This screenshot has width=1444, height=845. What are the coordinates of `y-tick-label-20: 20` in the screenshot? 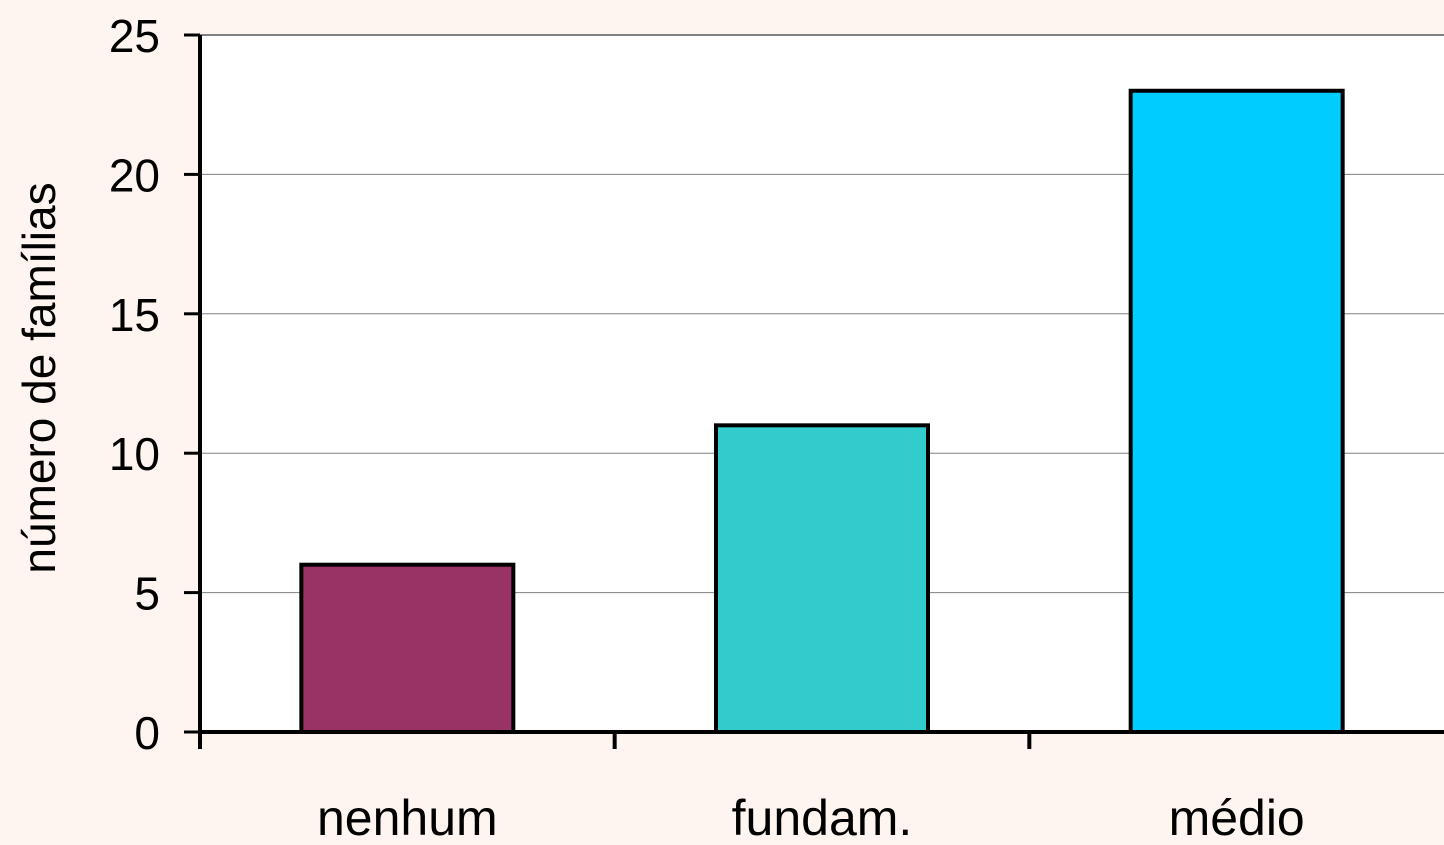 It's located at (134, 175).